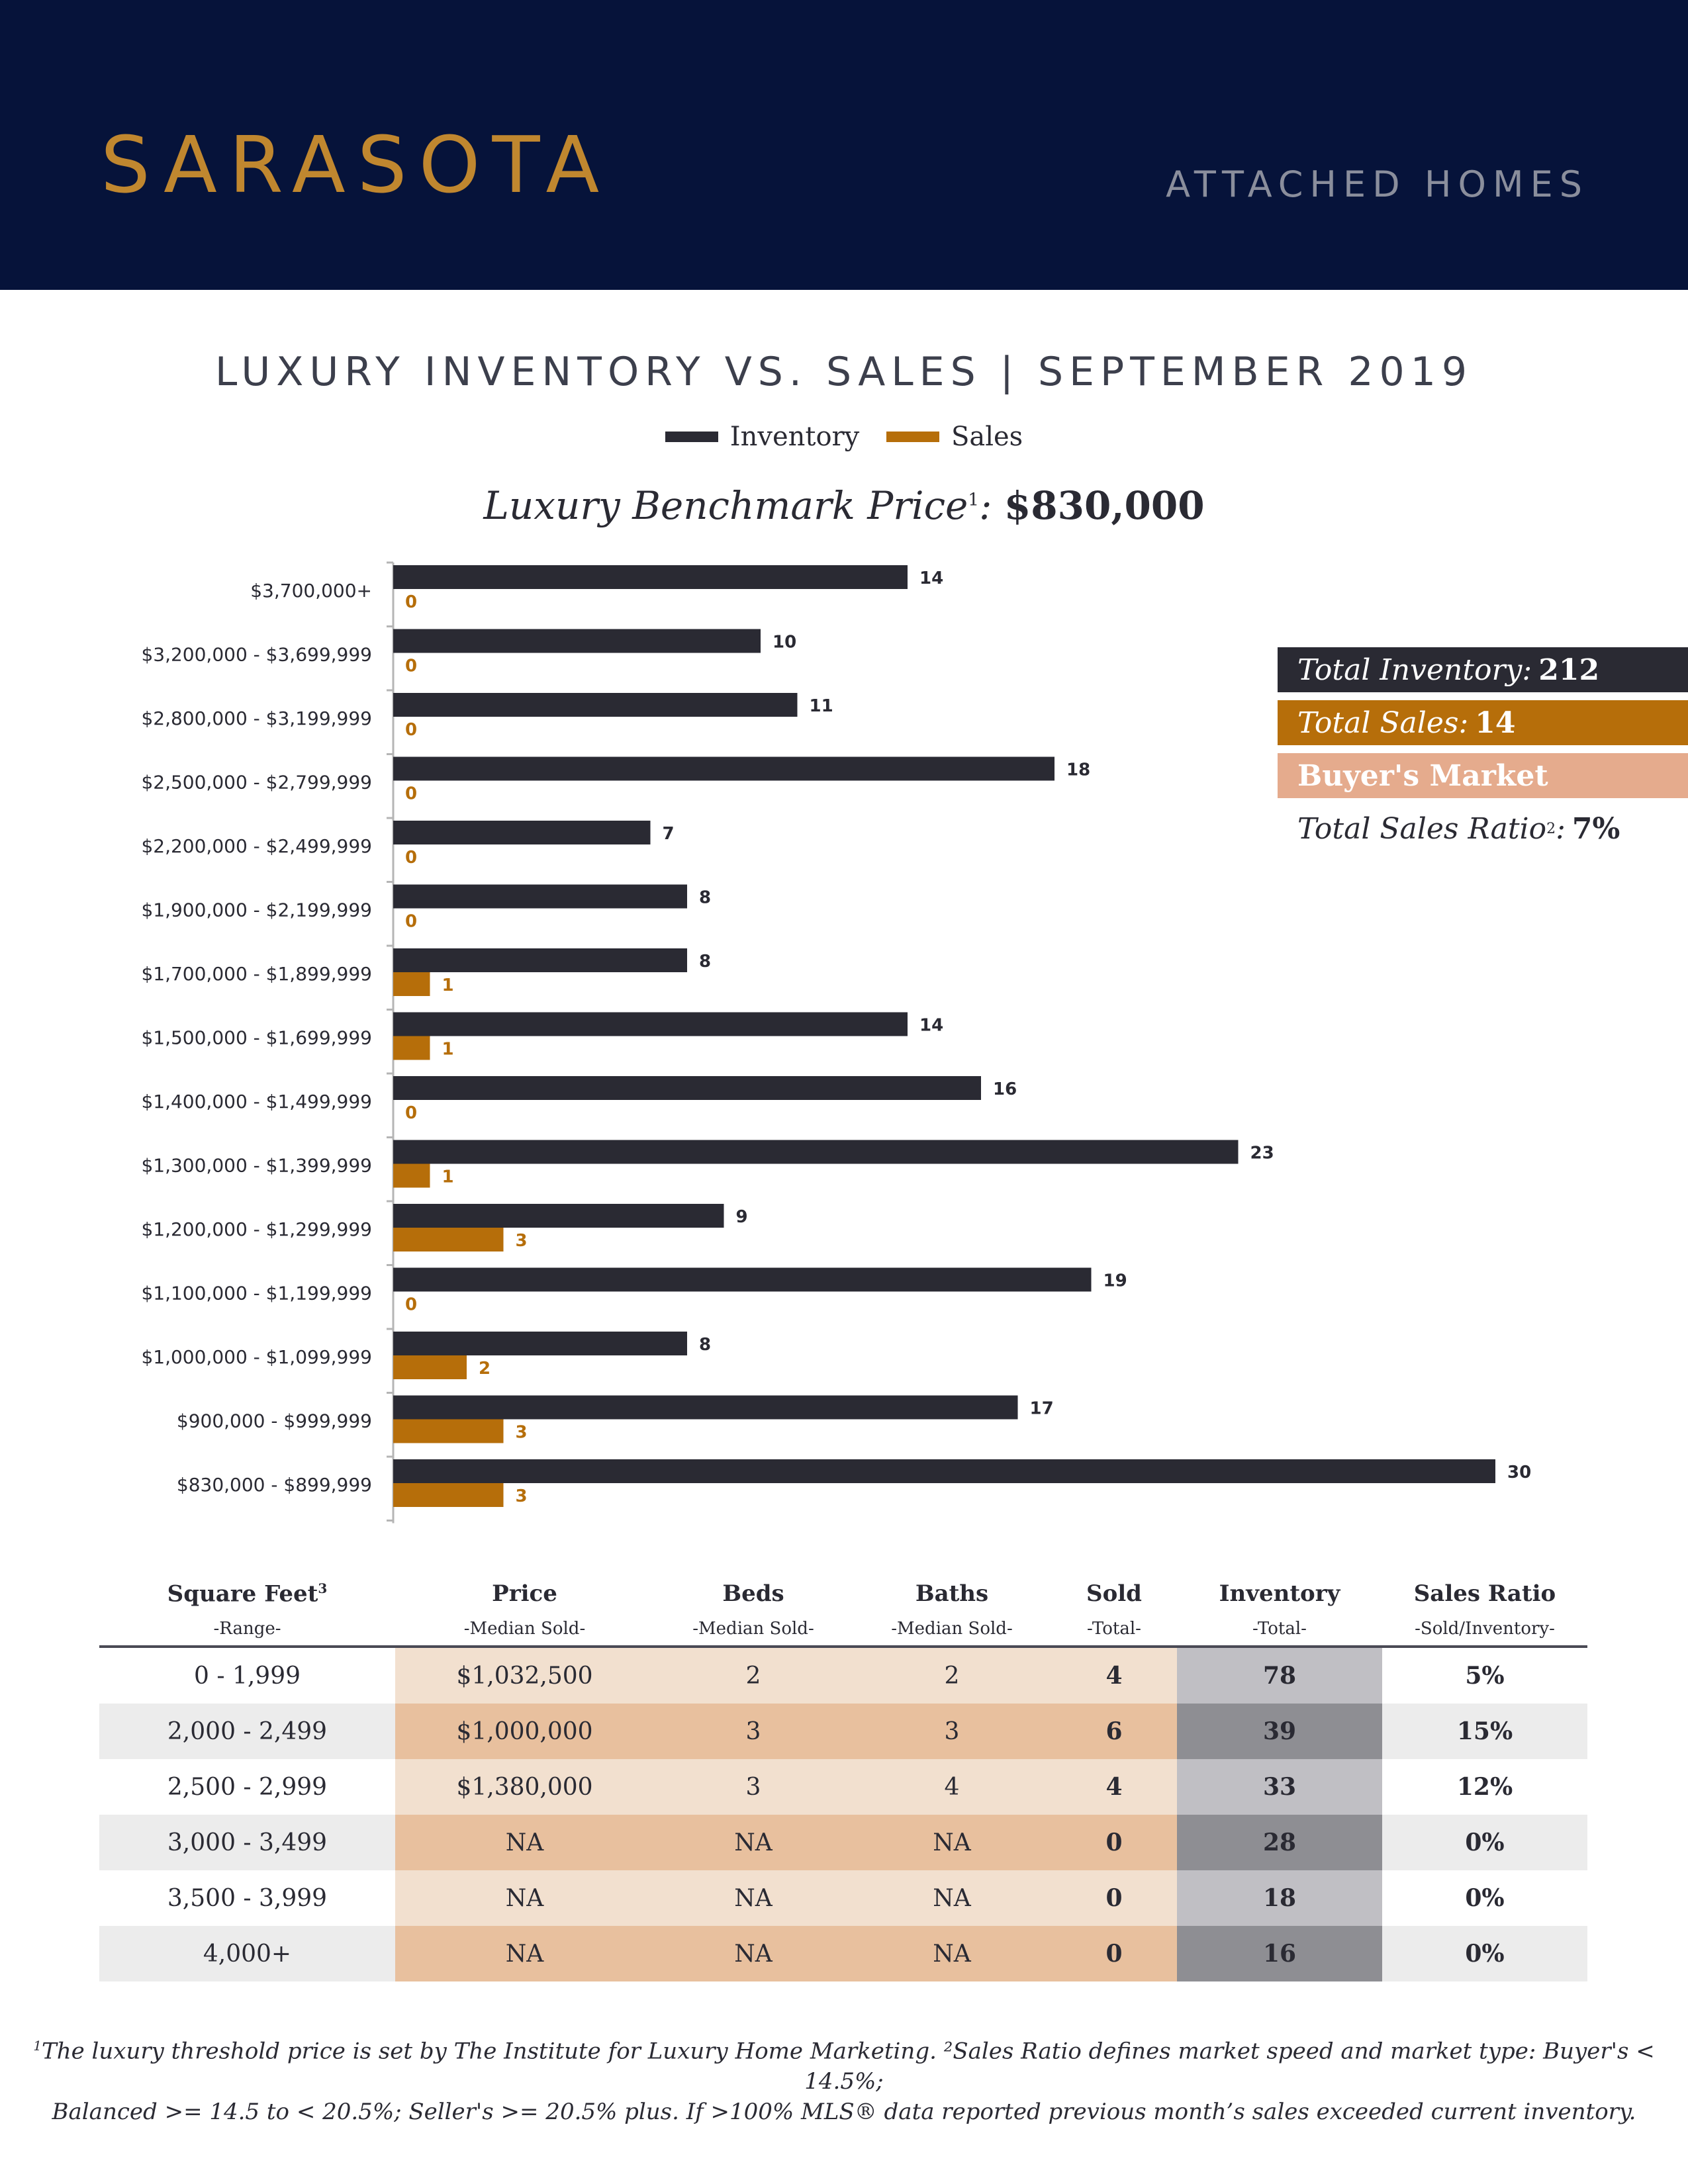 Image resolution: width=1688 pixels, height=2184 pixels. What do you see at coordinates (1383, 722) in the screenshot?
I see `total-sales-label: Total Sales:` at bounding box center [1383, 722].